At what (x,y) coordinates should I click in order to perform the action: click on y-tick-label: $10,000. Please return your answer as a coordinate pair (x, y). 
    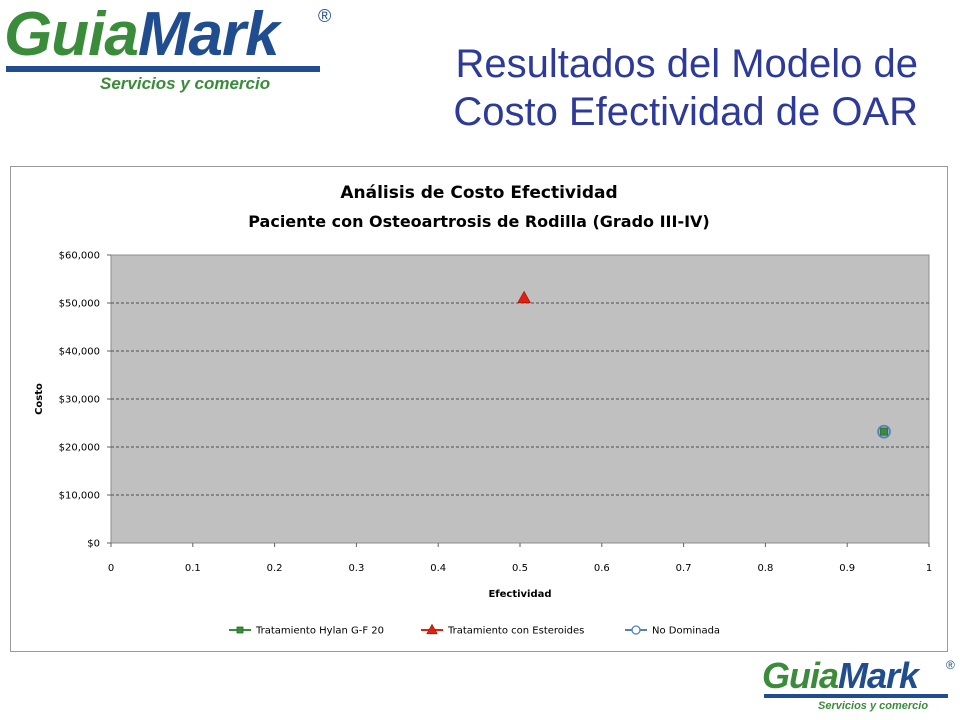
    Looking at the image, I should click on (79, 496).